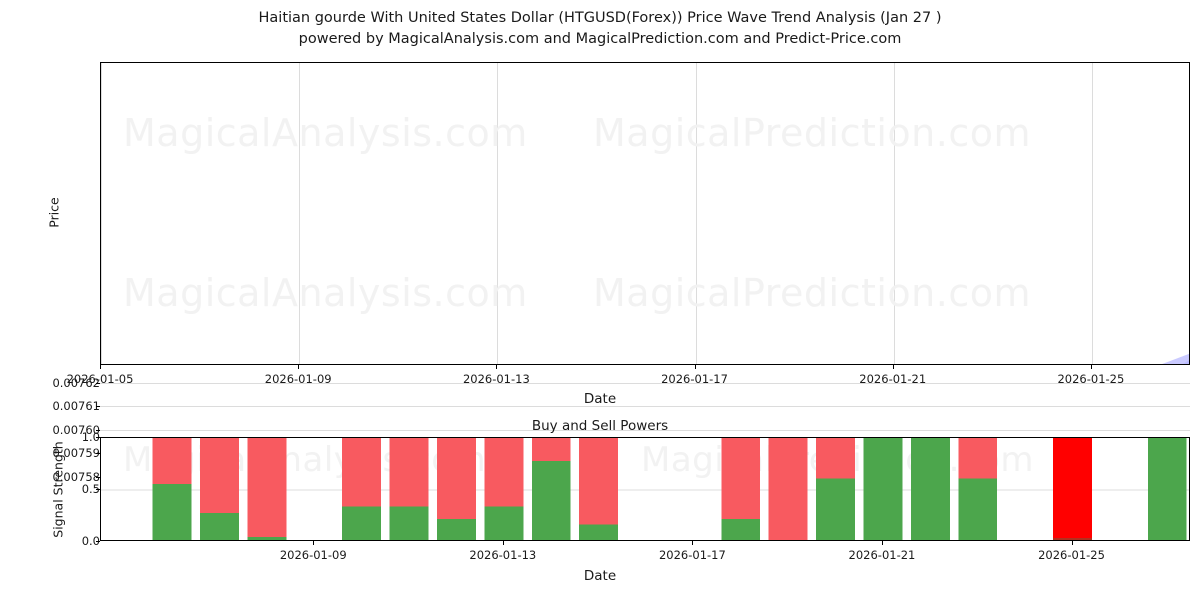 This screenshot has height=600, width=1200. Describe the element at coordinates (1186, 362) in the screenshot. I see `wave-band` at that location.